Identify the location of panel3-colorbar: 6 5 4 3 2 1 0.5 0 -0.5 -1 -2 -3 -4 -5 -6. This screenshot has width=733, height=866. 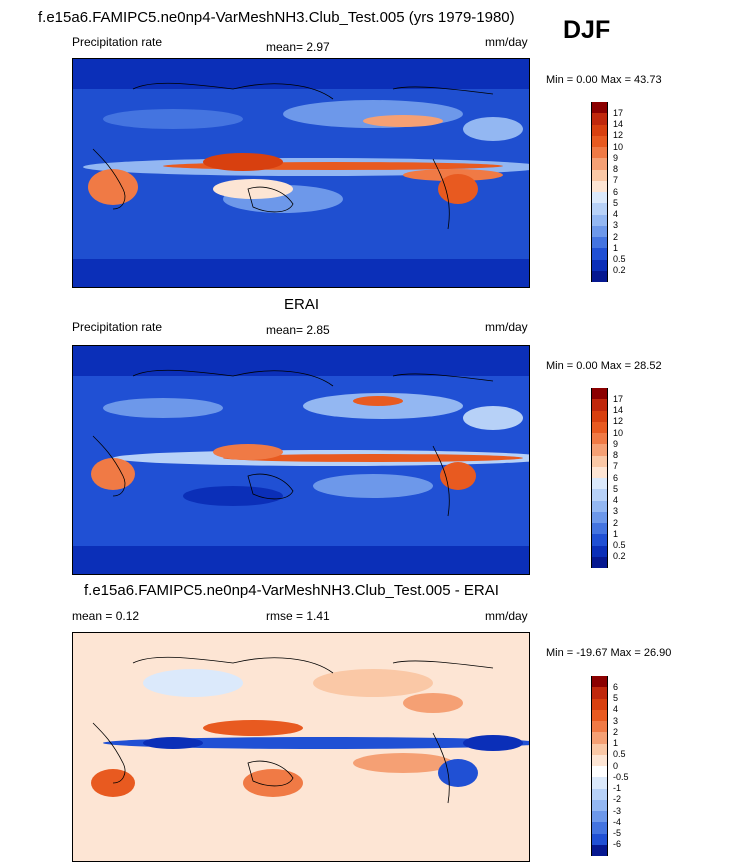
(621, 766).